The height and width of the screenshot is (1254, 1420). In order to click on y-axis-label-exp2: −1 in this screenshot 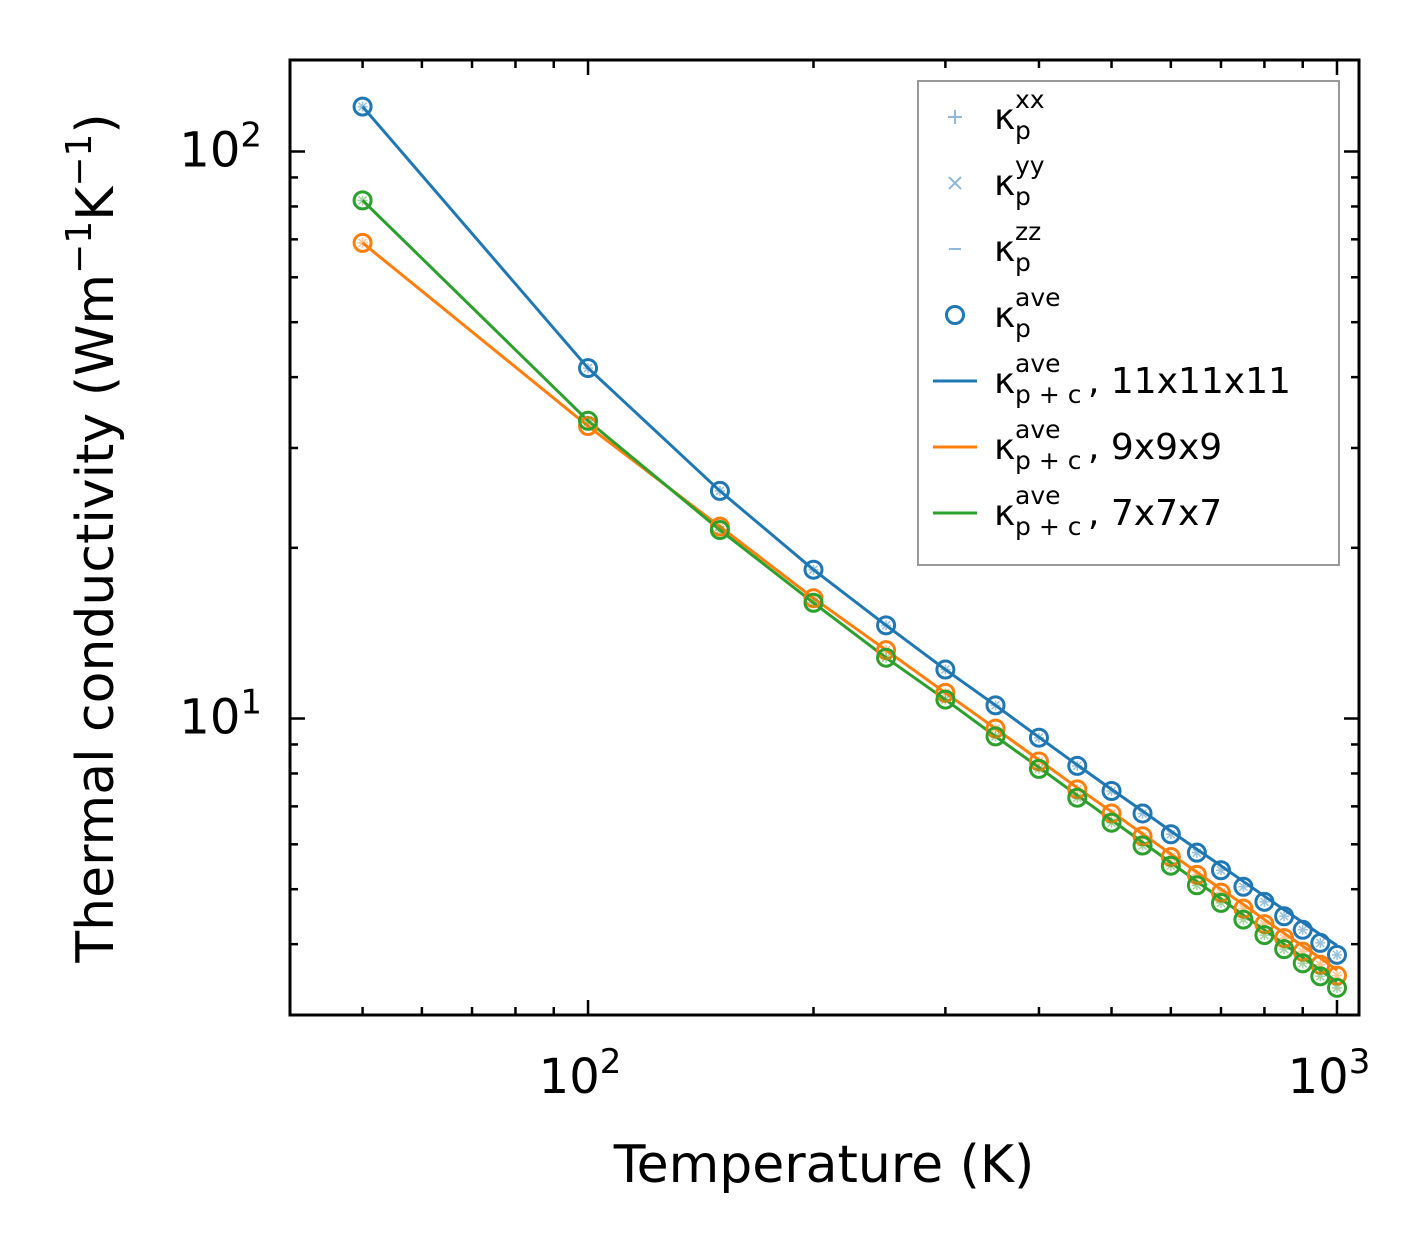, I will do `click(79, 160)`.